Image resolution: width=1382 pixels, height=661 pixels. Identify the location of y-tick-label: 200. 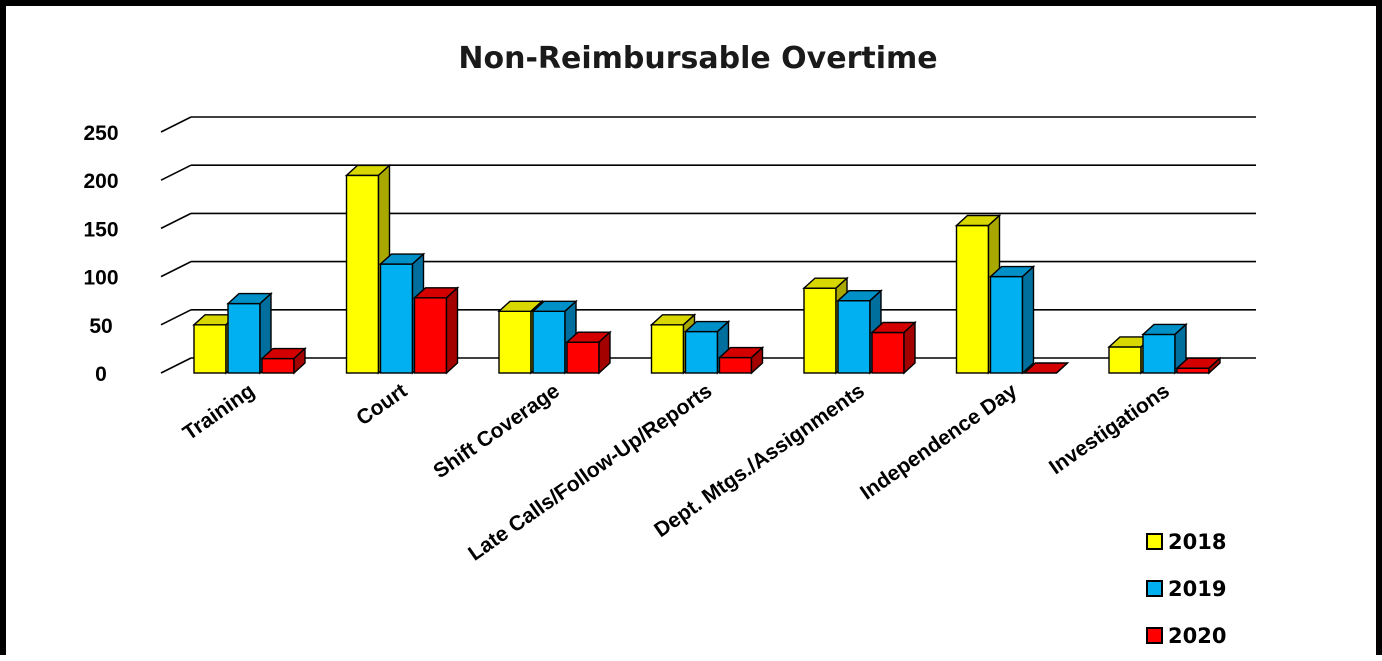
(100, 181).